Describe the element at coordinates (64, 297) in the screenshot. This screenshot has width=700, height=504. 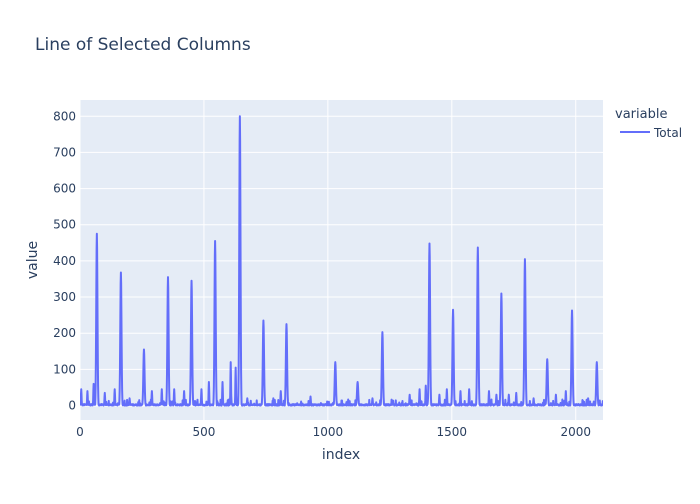
I see `y-tick-label: 300` at that location.